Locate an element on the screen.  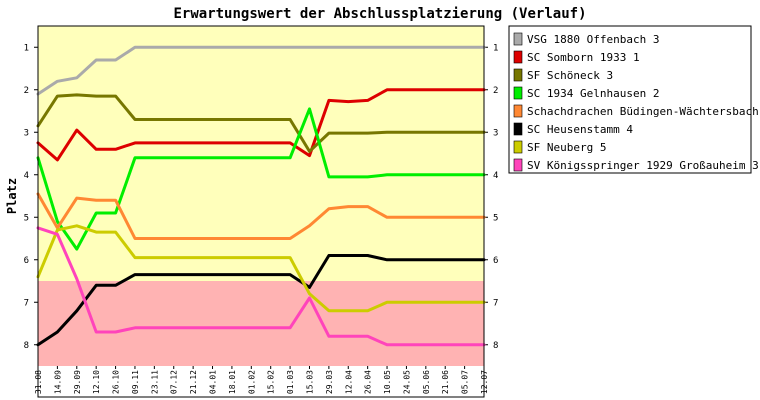
y-tick-label-left: 2 is located at coordinates (26, 91).